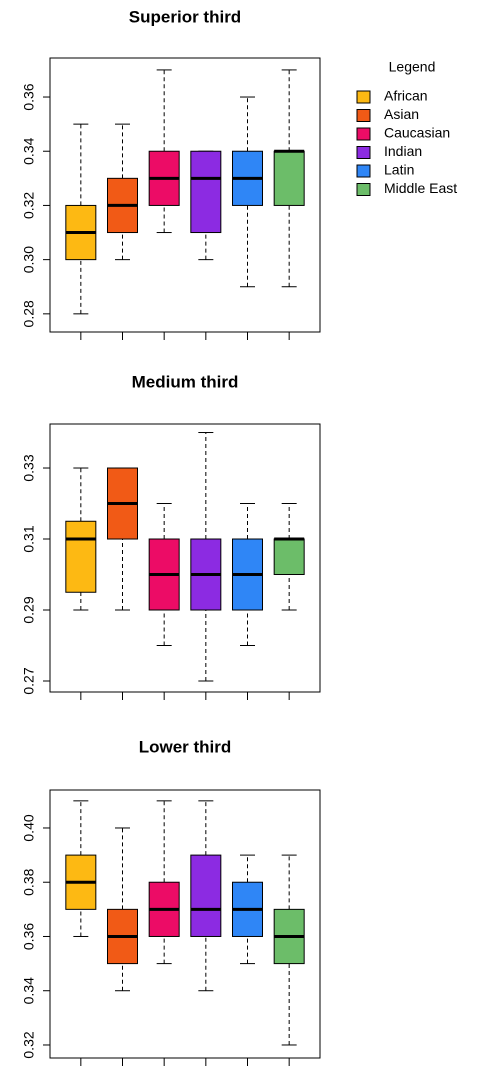  I want to click on panel-title: Superior third, so click(185, 16).